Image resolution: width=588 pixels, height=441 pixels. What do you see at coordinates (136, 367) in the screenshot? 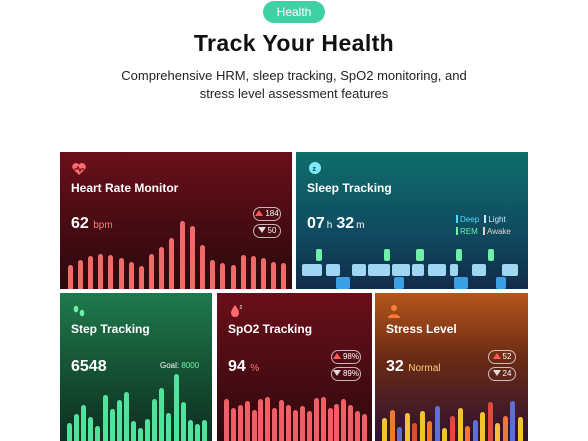
I see `step-card: Step Tracking 6548 Goal: 8000` at bounding box center [136, 367].